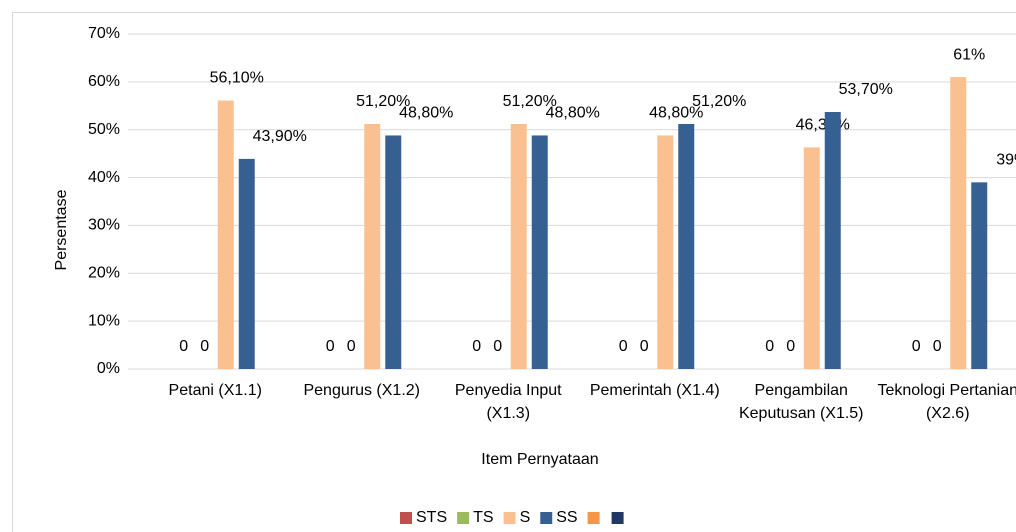 The height and width of the screenshot is (532, 1016). Describe the element at coordinates (969, 54) in the screenshot. I see `data-label: 61%` at that location.